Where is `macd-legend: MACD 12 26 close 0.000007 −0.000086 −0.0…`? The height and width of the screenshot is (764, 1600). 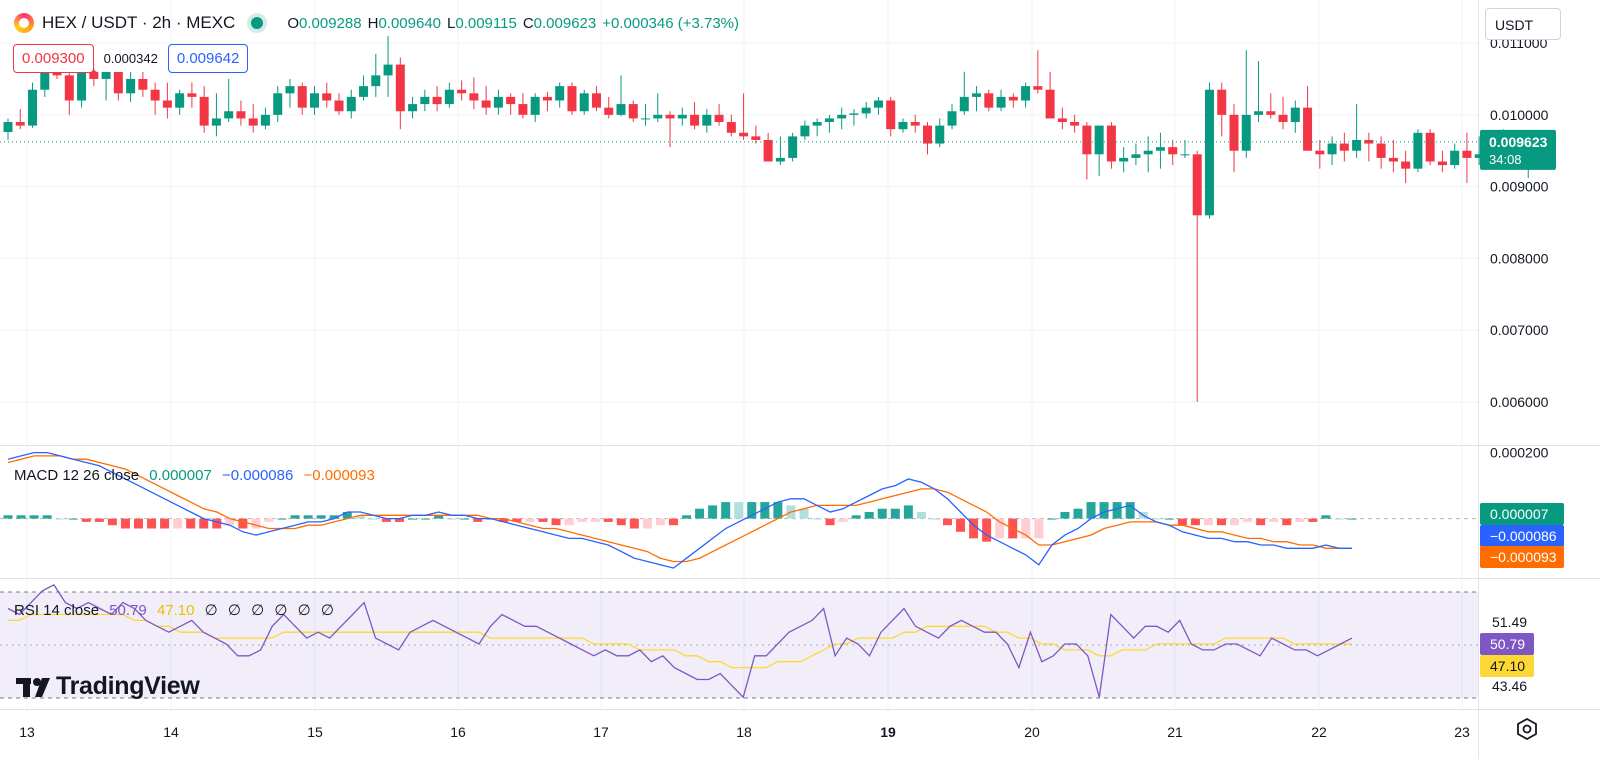 macd-legend: MACD 12 26 close 0.000007 −0.000086 −0.0… is located at coordinates (197, 476).